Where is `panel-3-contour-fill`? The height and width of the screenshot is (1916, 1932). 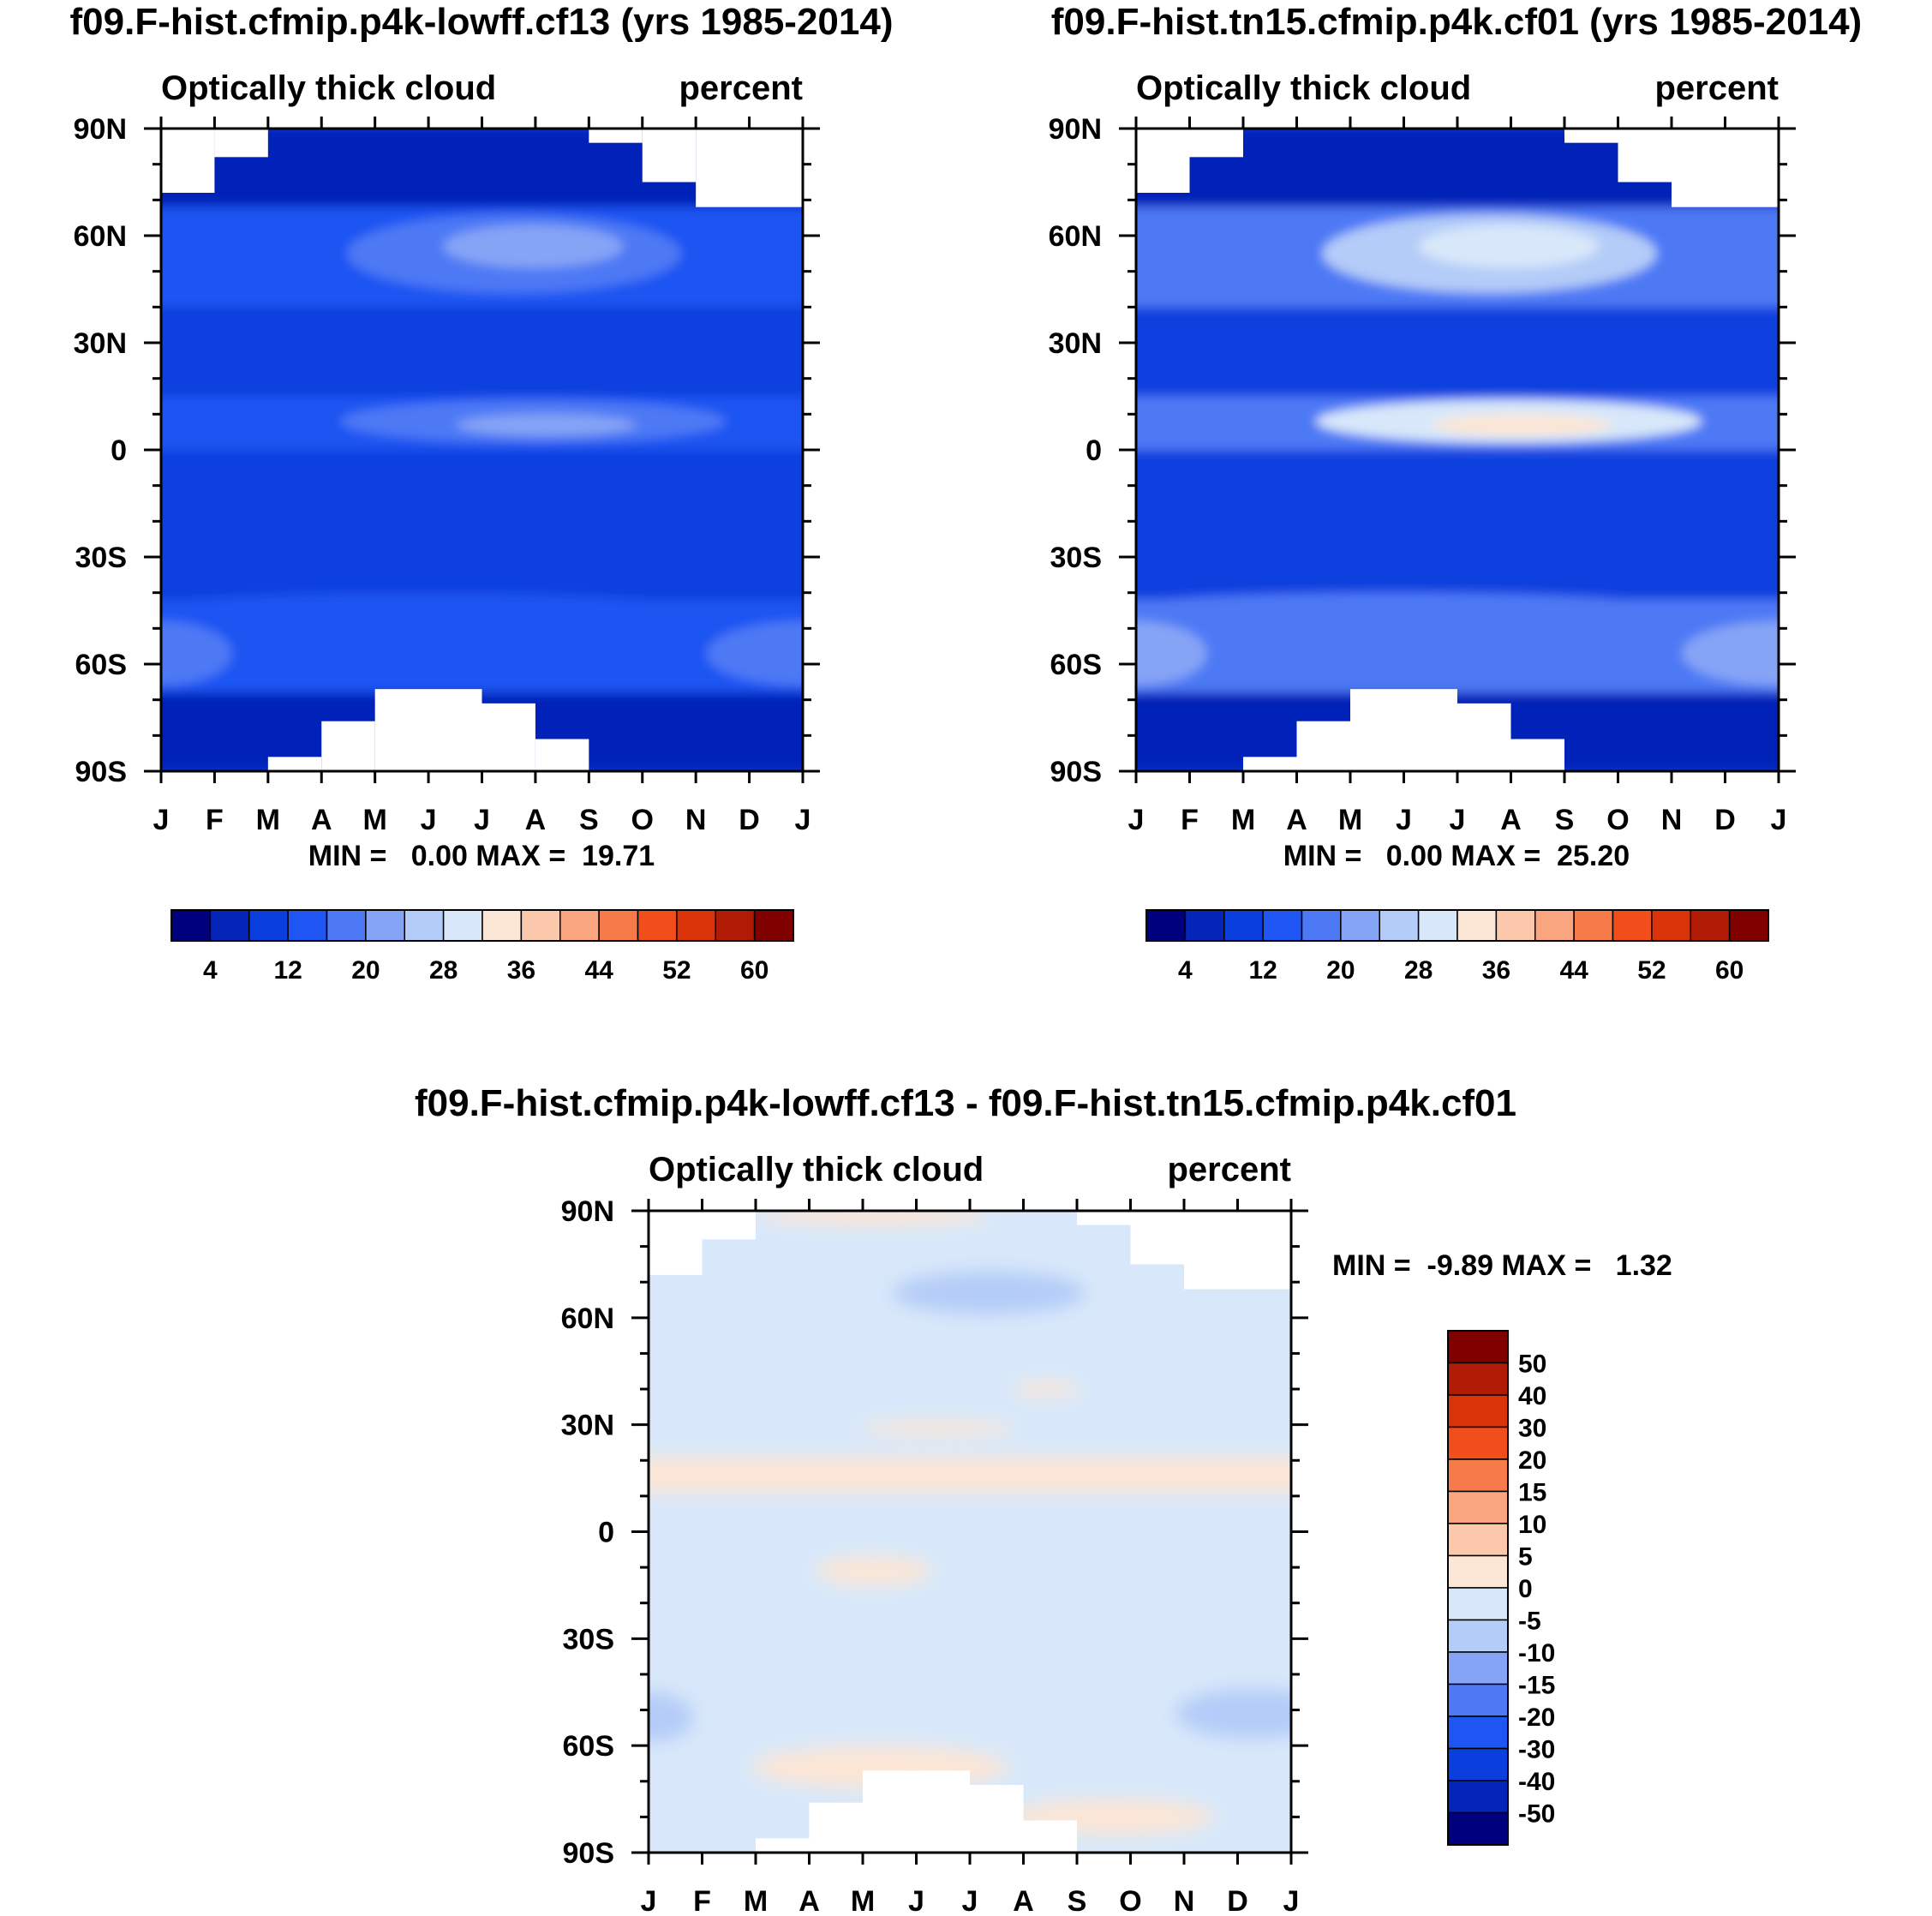 panel-3-contour-fill is located at coordinates (970, 1532).